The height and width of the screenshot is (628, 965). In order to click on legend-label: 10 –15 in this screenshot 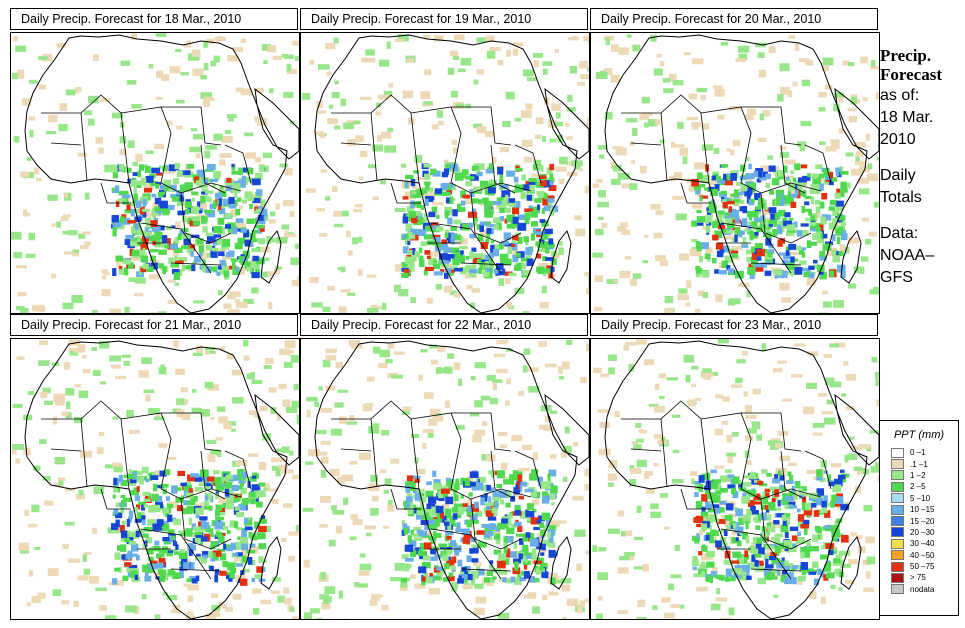, I will do `click(922, 510)`.